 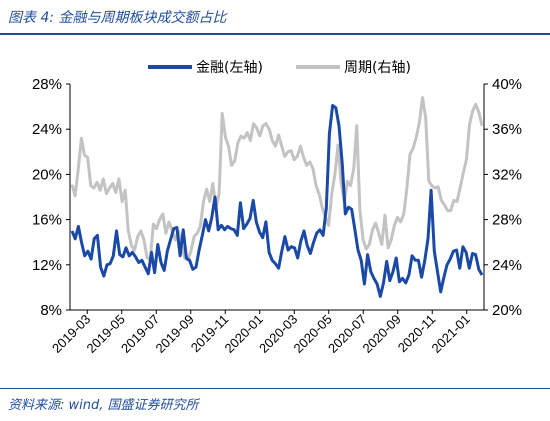 What do you see at coordinates (103, 405) in the screenshot?
I see `source-note: 资料来源: wind, 国盛证券研究所` at bounding box center [103, 405].